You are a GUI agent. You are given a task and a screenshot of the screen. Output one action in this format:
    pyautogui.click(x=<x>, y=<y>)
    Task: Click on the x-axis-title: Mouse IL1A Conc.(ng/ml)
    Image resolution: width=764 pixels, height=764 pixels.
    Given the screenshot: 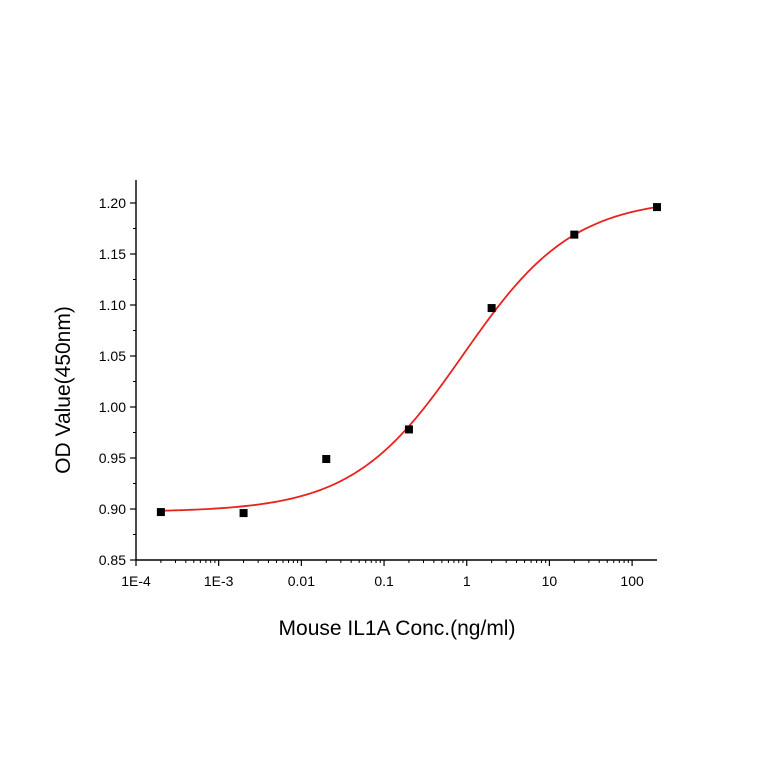 What is the action you would take?
    pyautogui.click(x=397, y=628)
    